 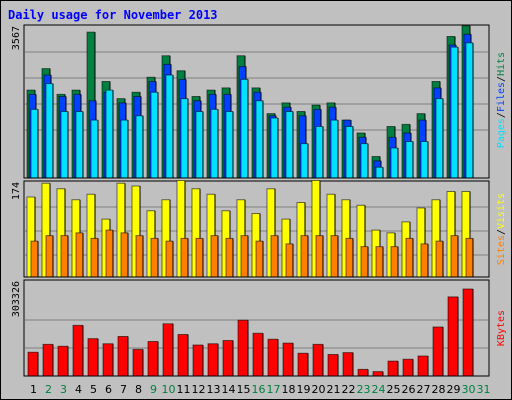 I want to click on x-tick-label: 18, so click(x=289, y=389).